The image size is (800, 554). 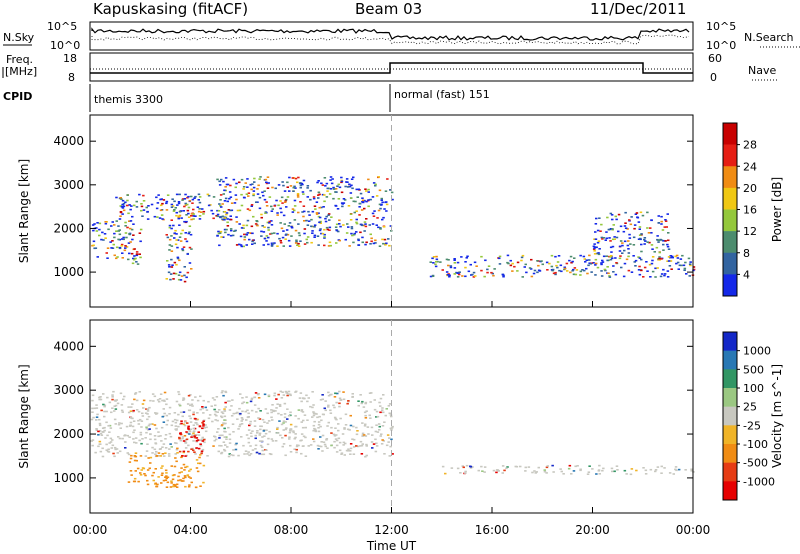 What do you see at coordinates (638, 9) in the screenshot?
I see `date-label: 11/Dec/2011` at bounding box center [638, 9].